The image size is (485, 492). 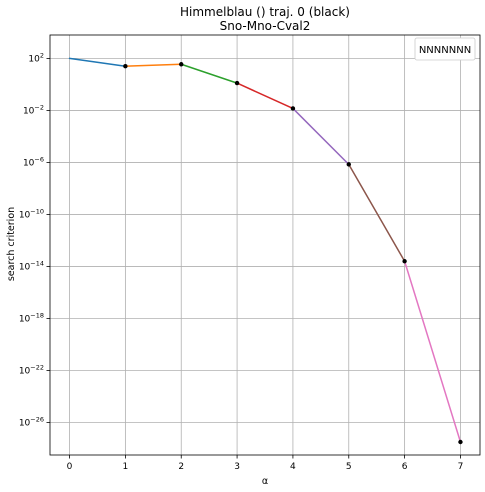 I want to click on y-tick-label: 10⁻⁶, so click(x=33, y=161).